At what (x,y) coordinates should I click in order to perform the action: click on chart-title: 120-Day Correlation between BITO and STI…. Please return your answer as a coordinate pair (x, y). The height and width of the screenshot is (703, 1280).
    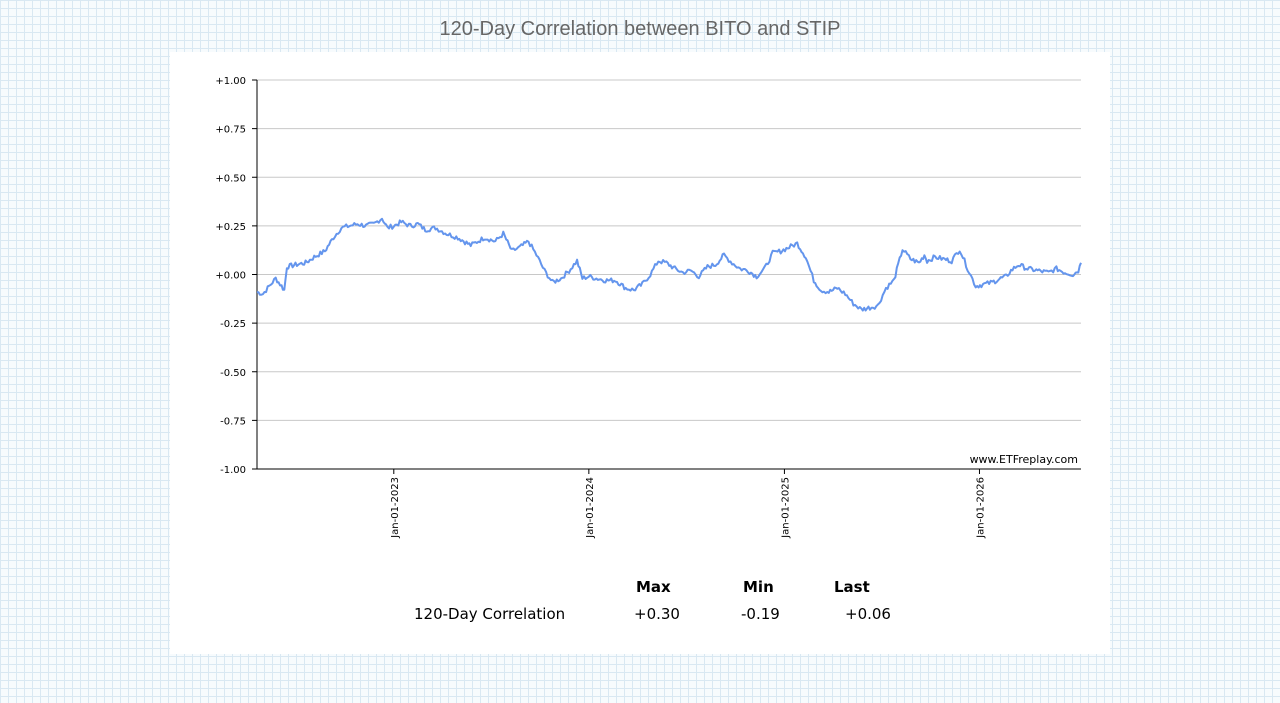
    Looking at the image, I should click on (640, 29).